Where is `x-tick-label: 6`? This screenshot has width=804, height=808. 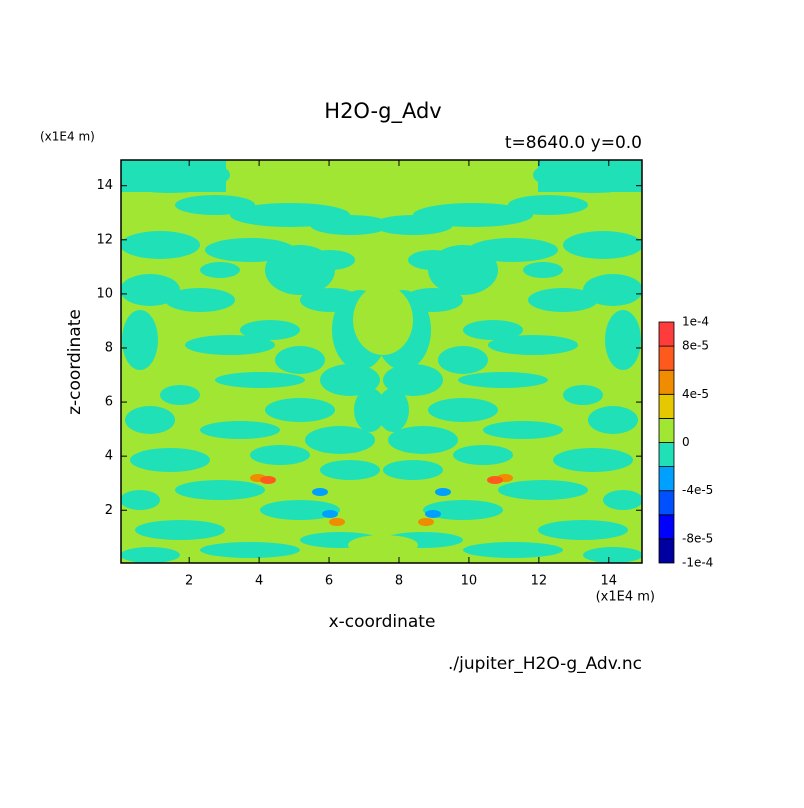
x-tick-label: 6 is located at coordinates (329, 581).